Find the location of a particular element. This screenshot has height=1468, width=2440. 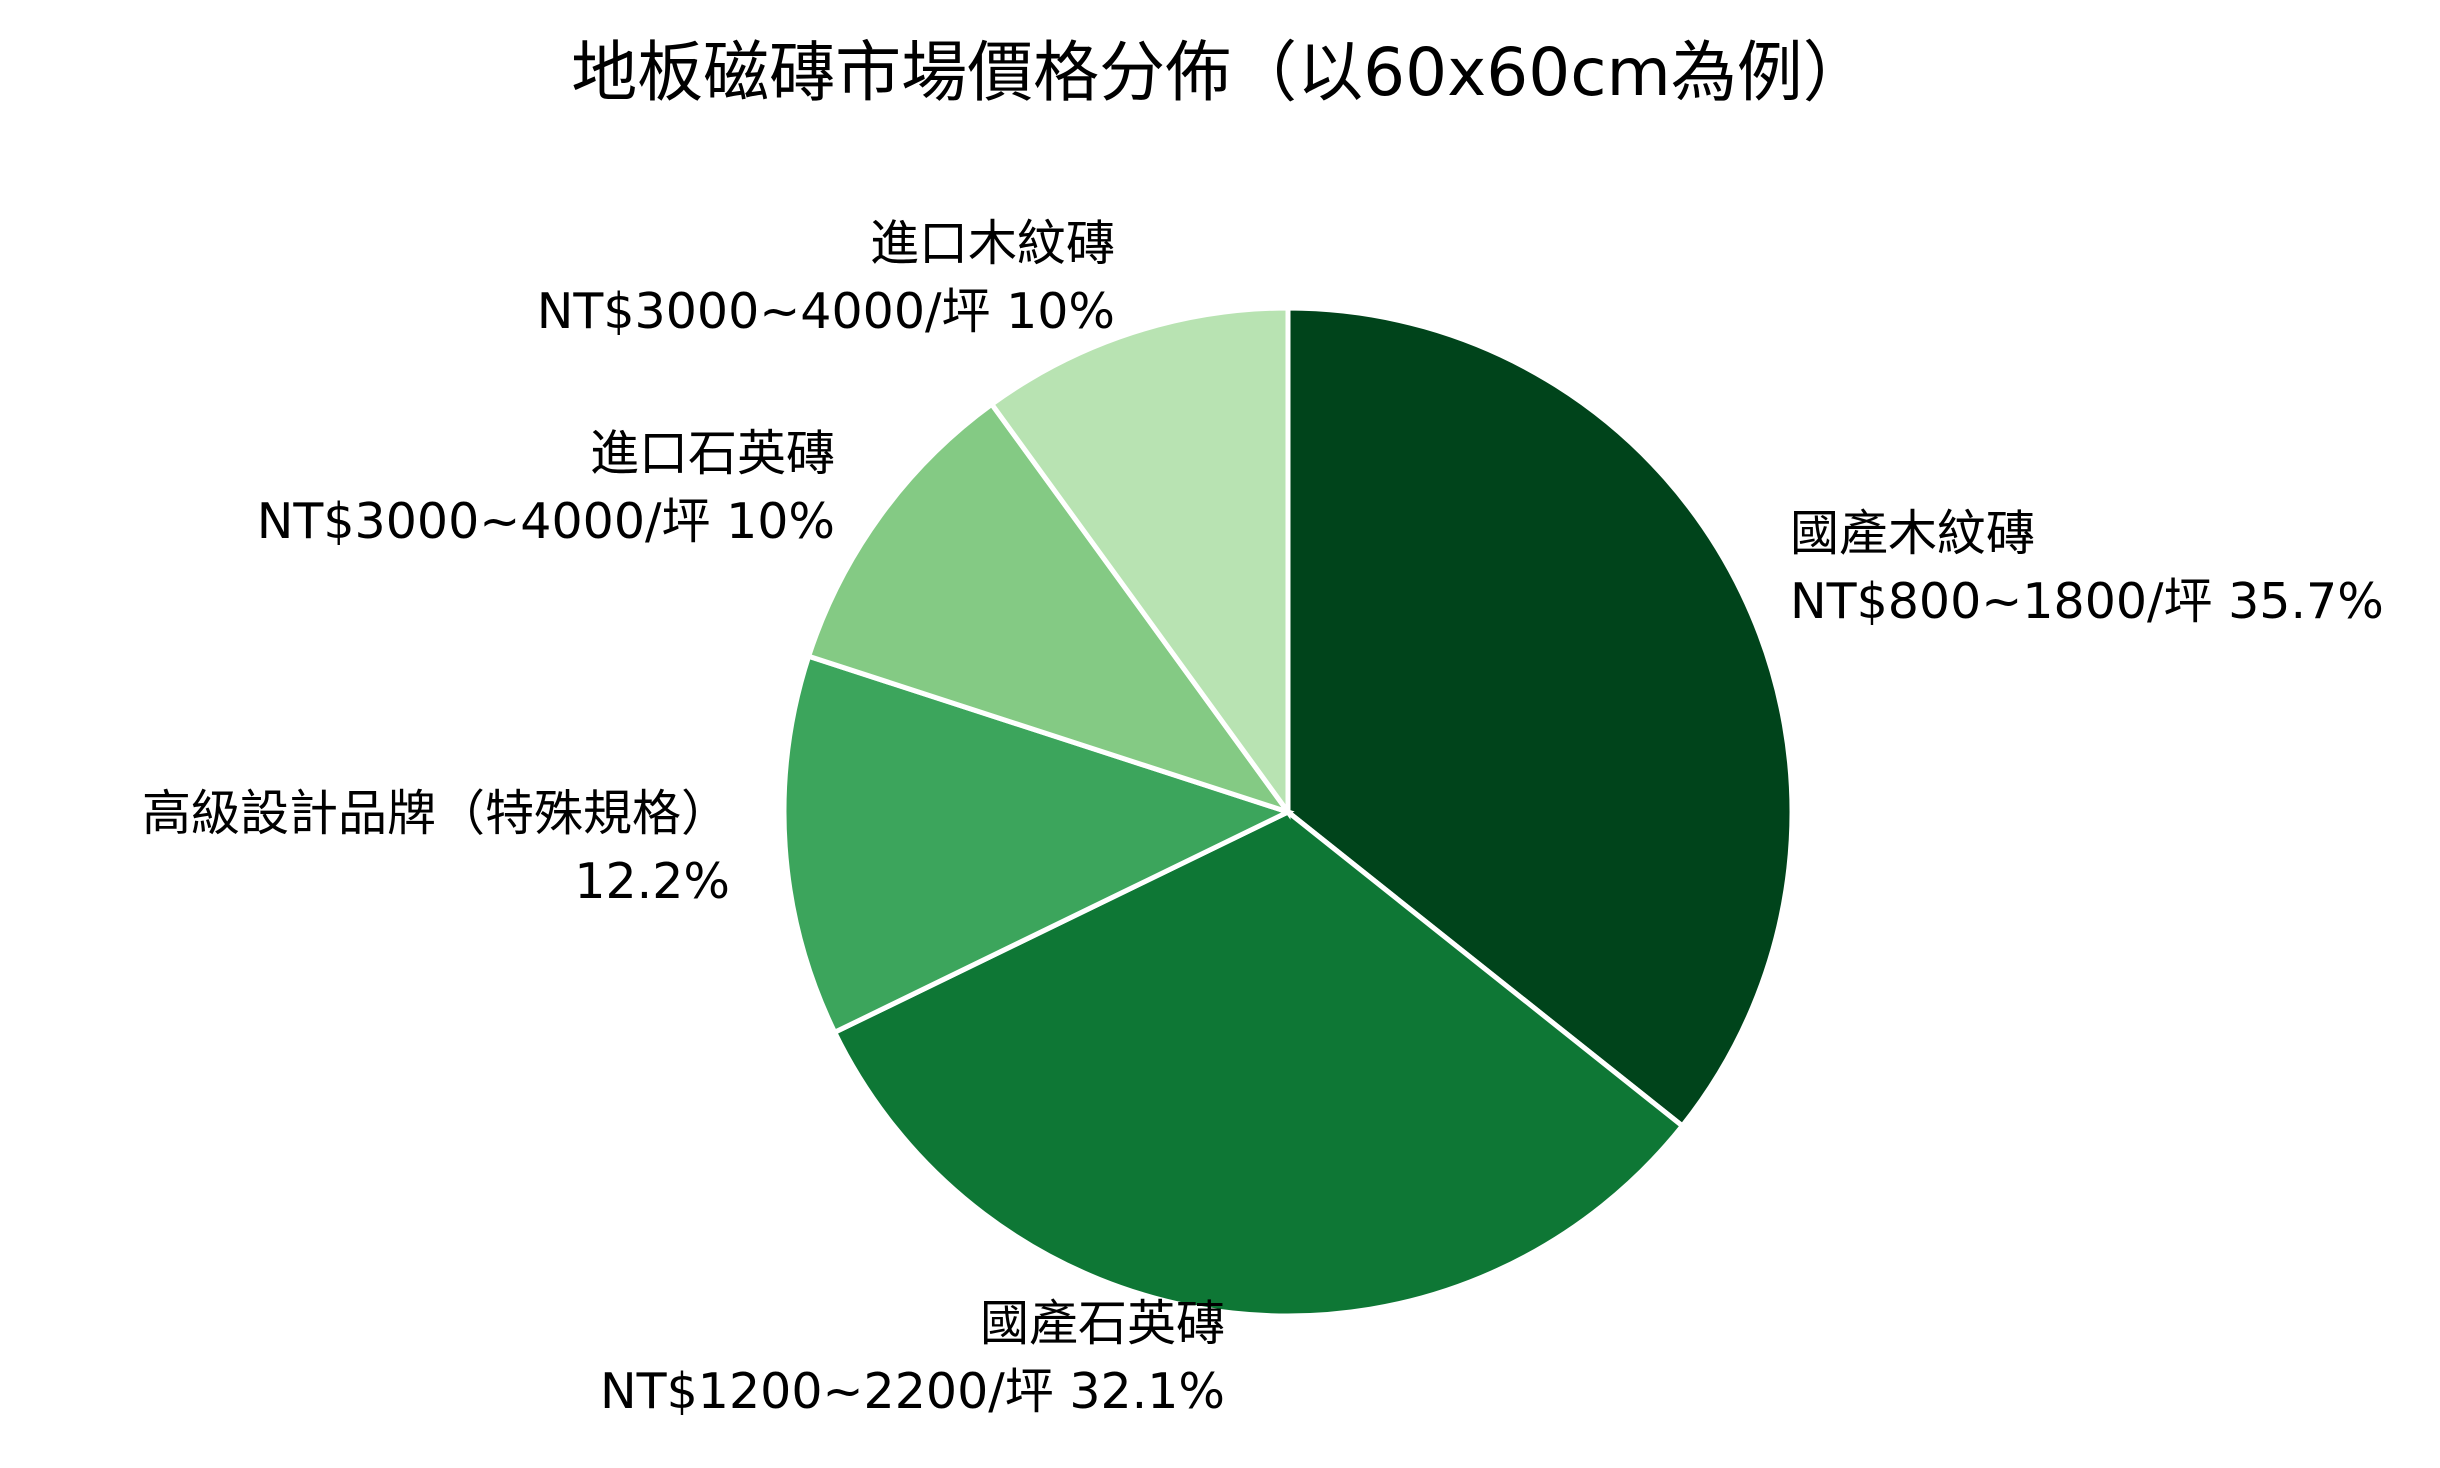

slice-label-5: 進口木紋磚 NT$3000~4000/坪 10% is located at coordinates (826, 277).